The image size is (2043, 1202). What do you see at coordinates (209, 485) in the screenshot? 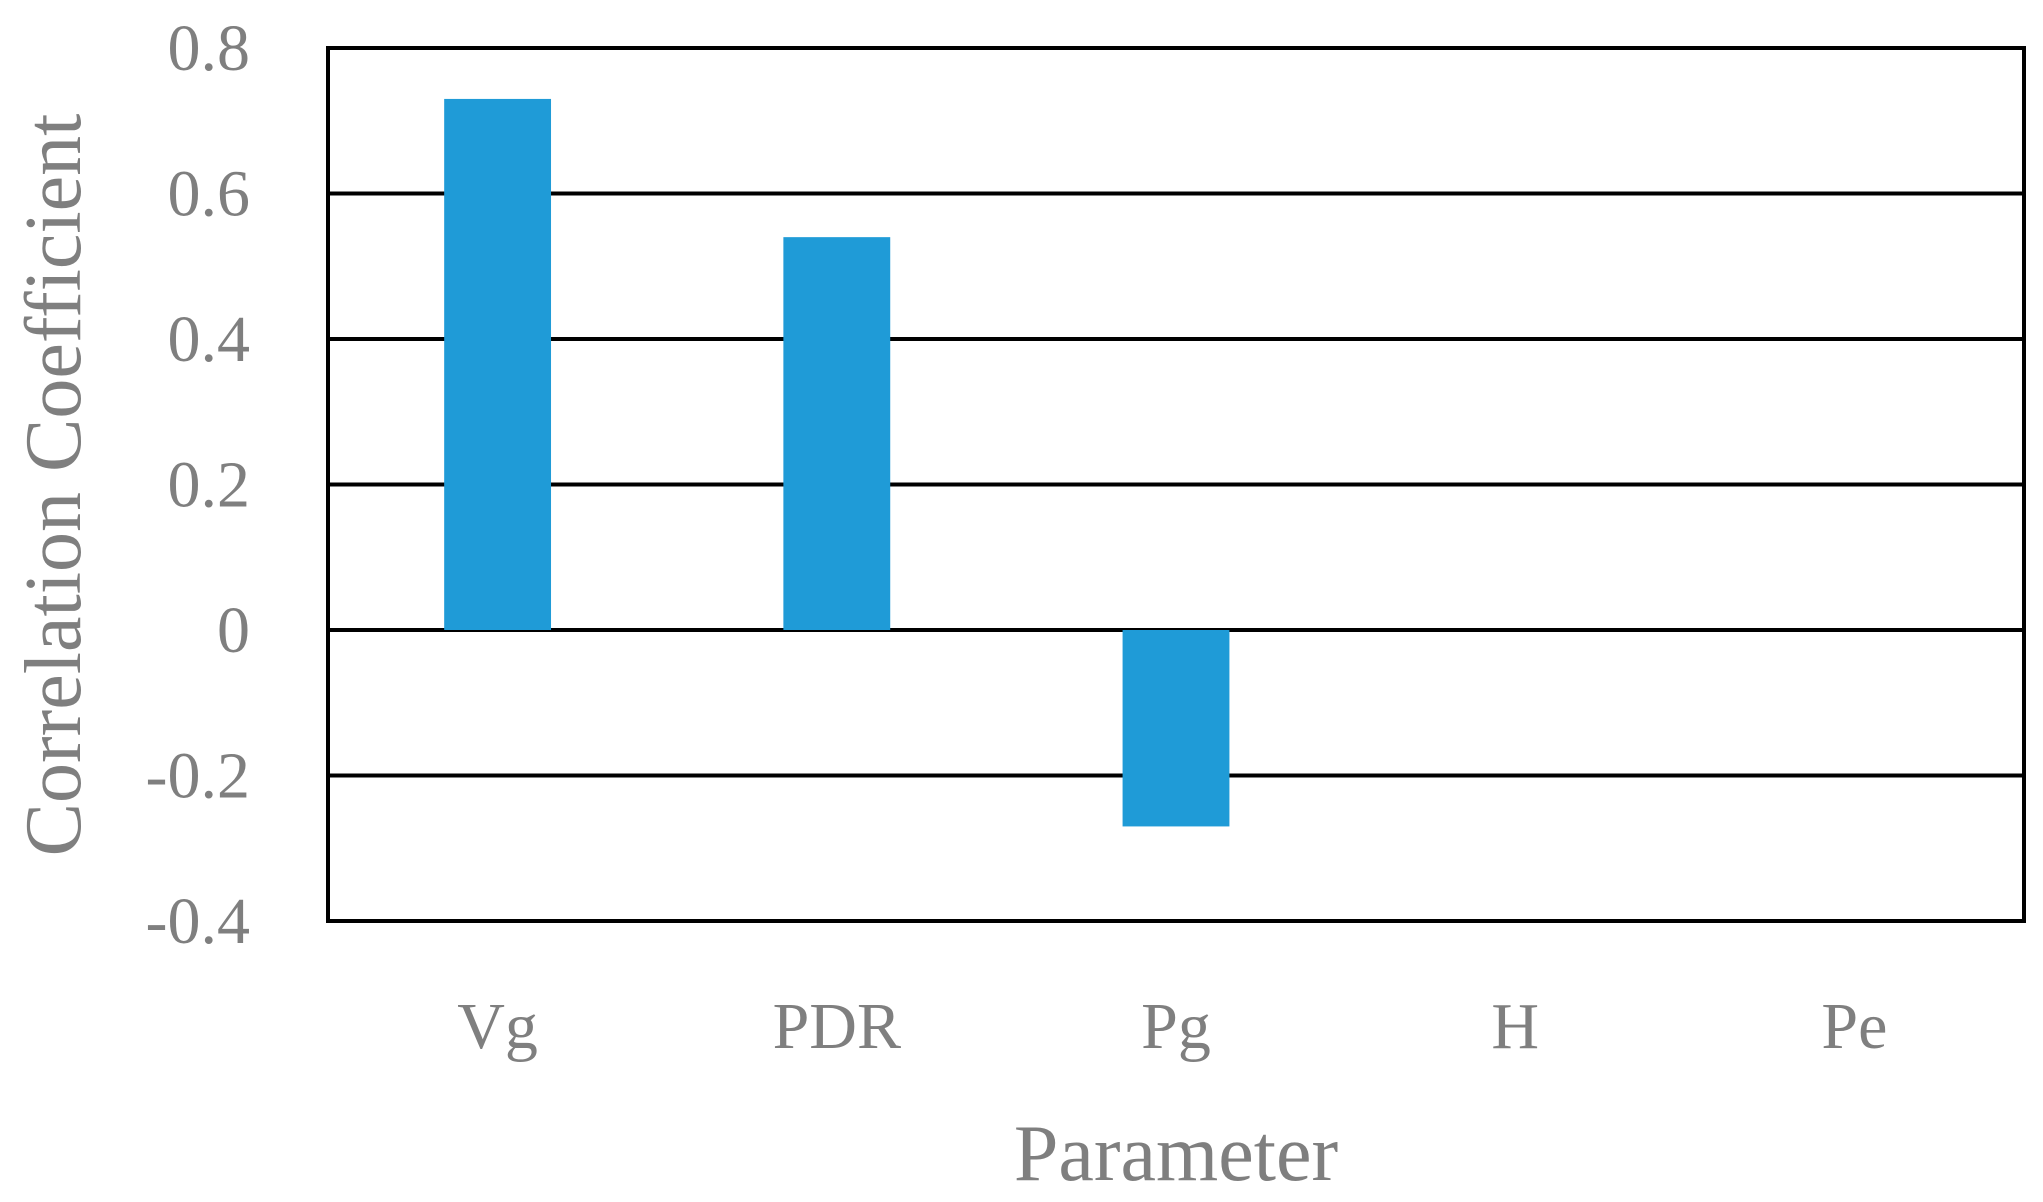
I see `y-tick-label: 0.2` at bounding box center [209, 485].